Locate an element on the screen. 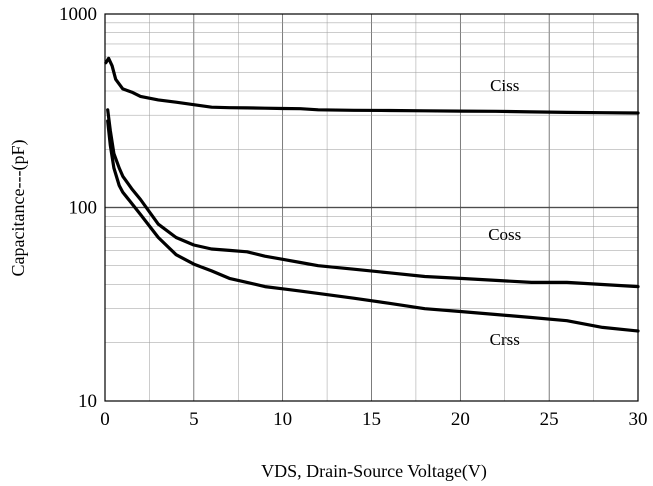  x-tick-label: 30 is located at coordinates (638, 419).